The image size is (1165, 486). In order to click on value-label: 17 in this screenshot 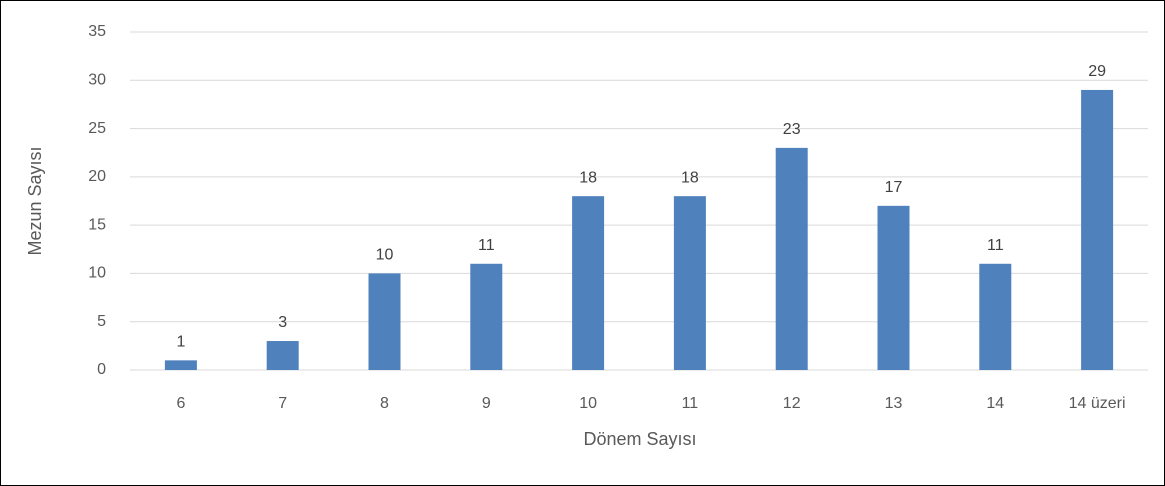, I will do `click(894, 187)`.